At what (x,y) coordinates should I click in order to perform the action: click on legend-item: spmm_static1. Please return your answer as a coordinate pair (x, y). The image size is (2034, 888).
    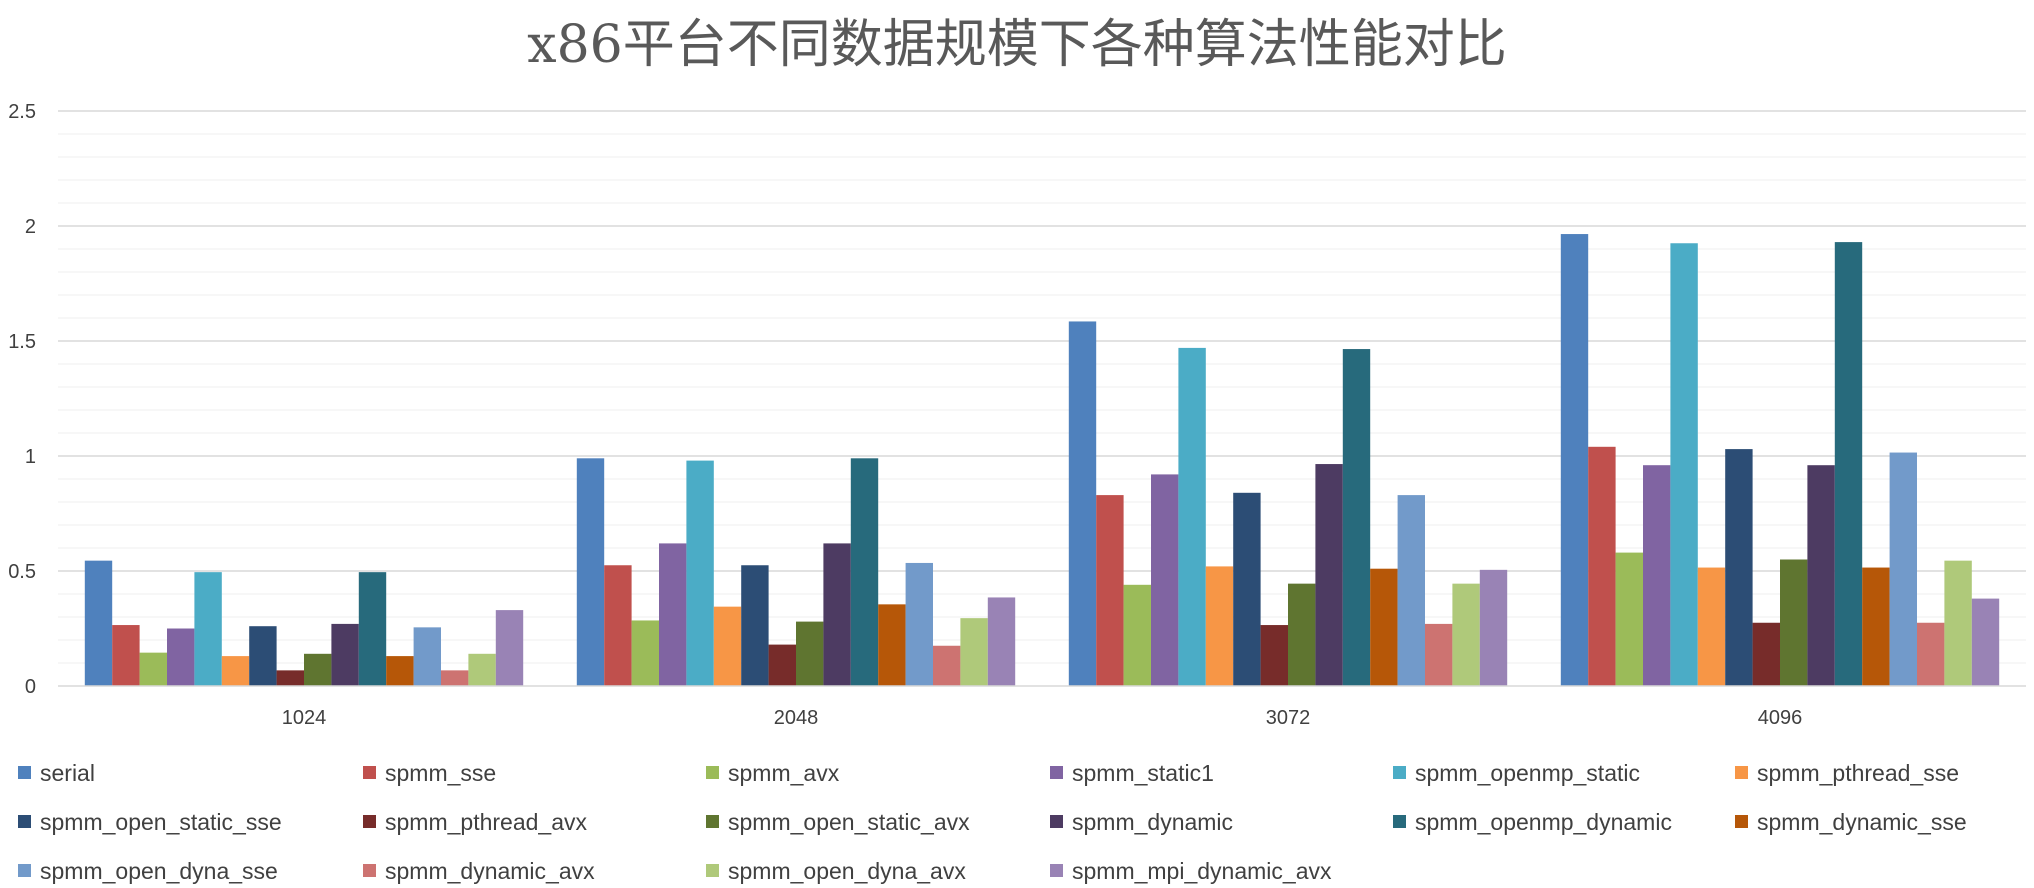
    Looking at the image, I should click on (1132, 773).